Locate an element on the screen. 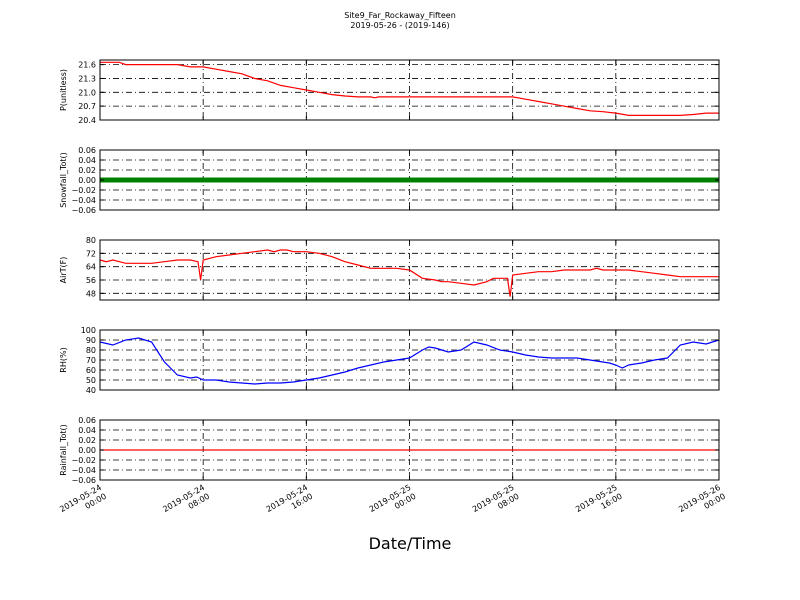 The width and height of the screenshot is (800, 600). chart-subtitle: 2019-05-26 - (2019-146) is located at coordinates (400, 25).